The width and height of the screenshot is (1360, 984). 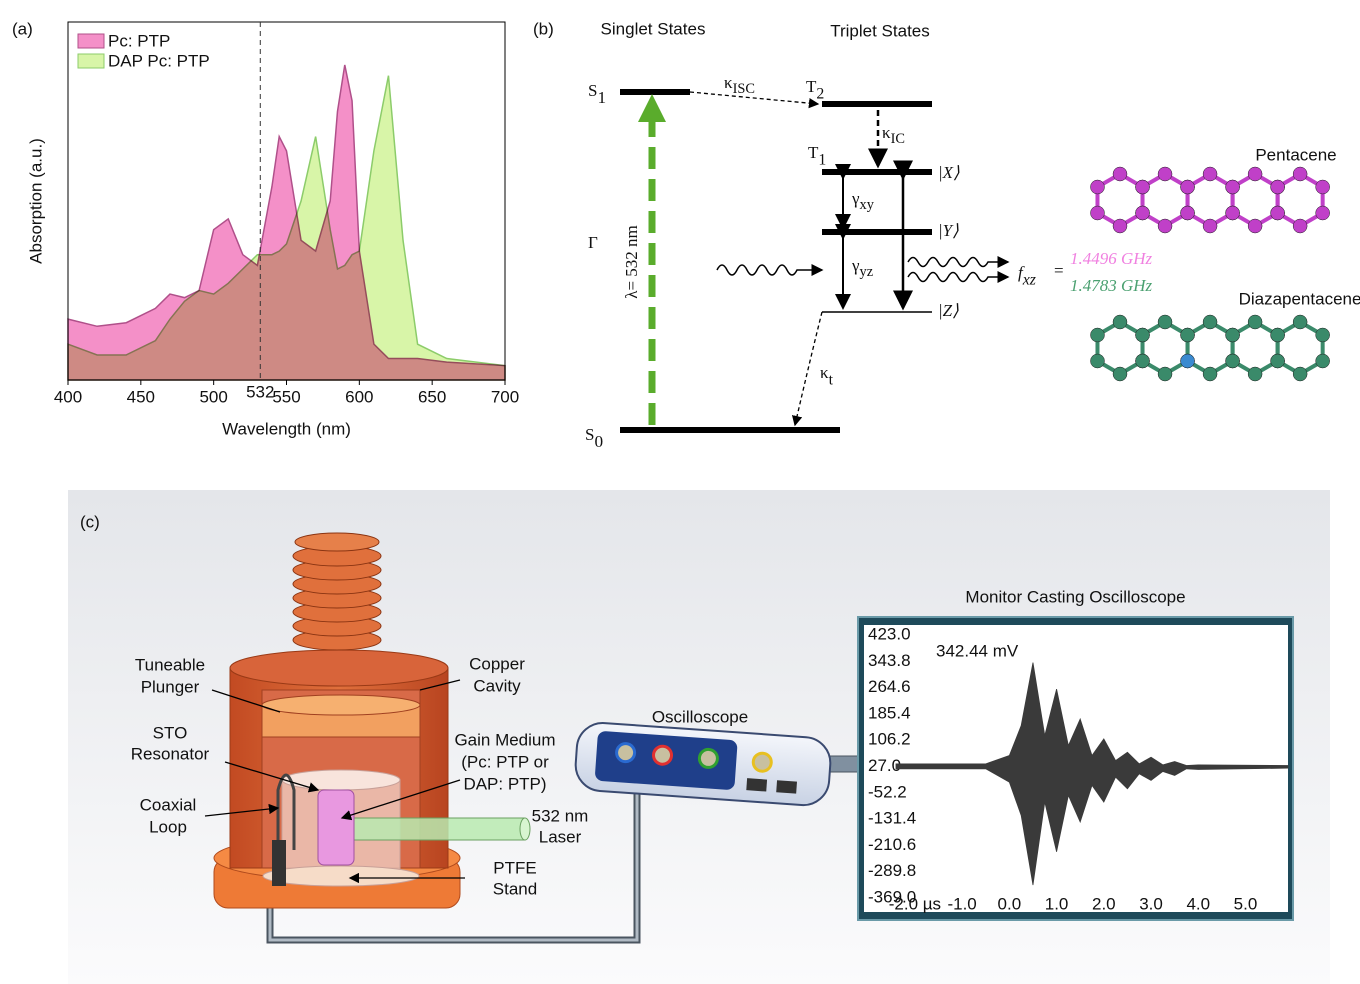 What do you see at coordinates (514, 867) in the screenshot?
I see `setup-label: PTFE` at bounding box center [514, 867].